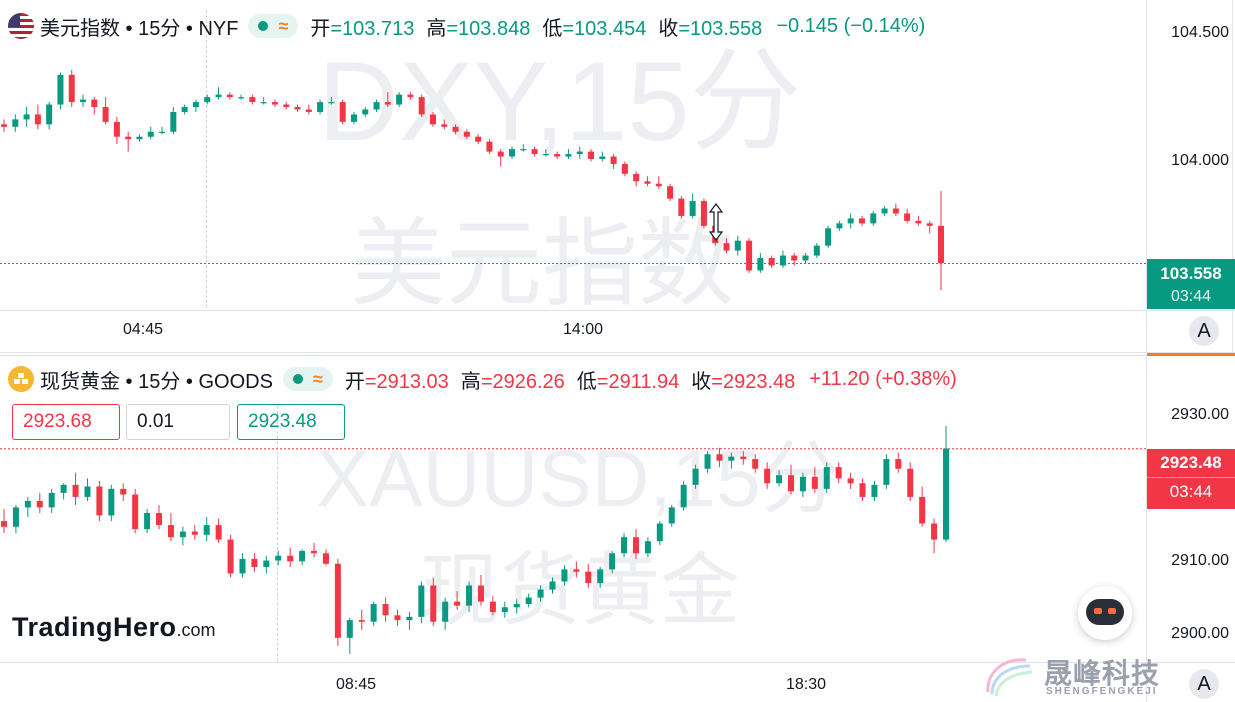 The height and width of the screenshot is (702, 1235). What do you see at coordinates (307, 379) in the screenshot?
I see `gold-status-pill: ≈` at bounding box center [307, 379].